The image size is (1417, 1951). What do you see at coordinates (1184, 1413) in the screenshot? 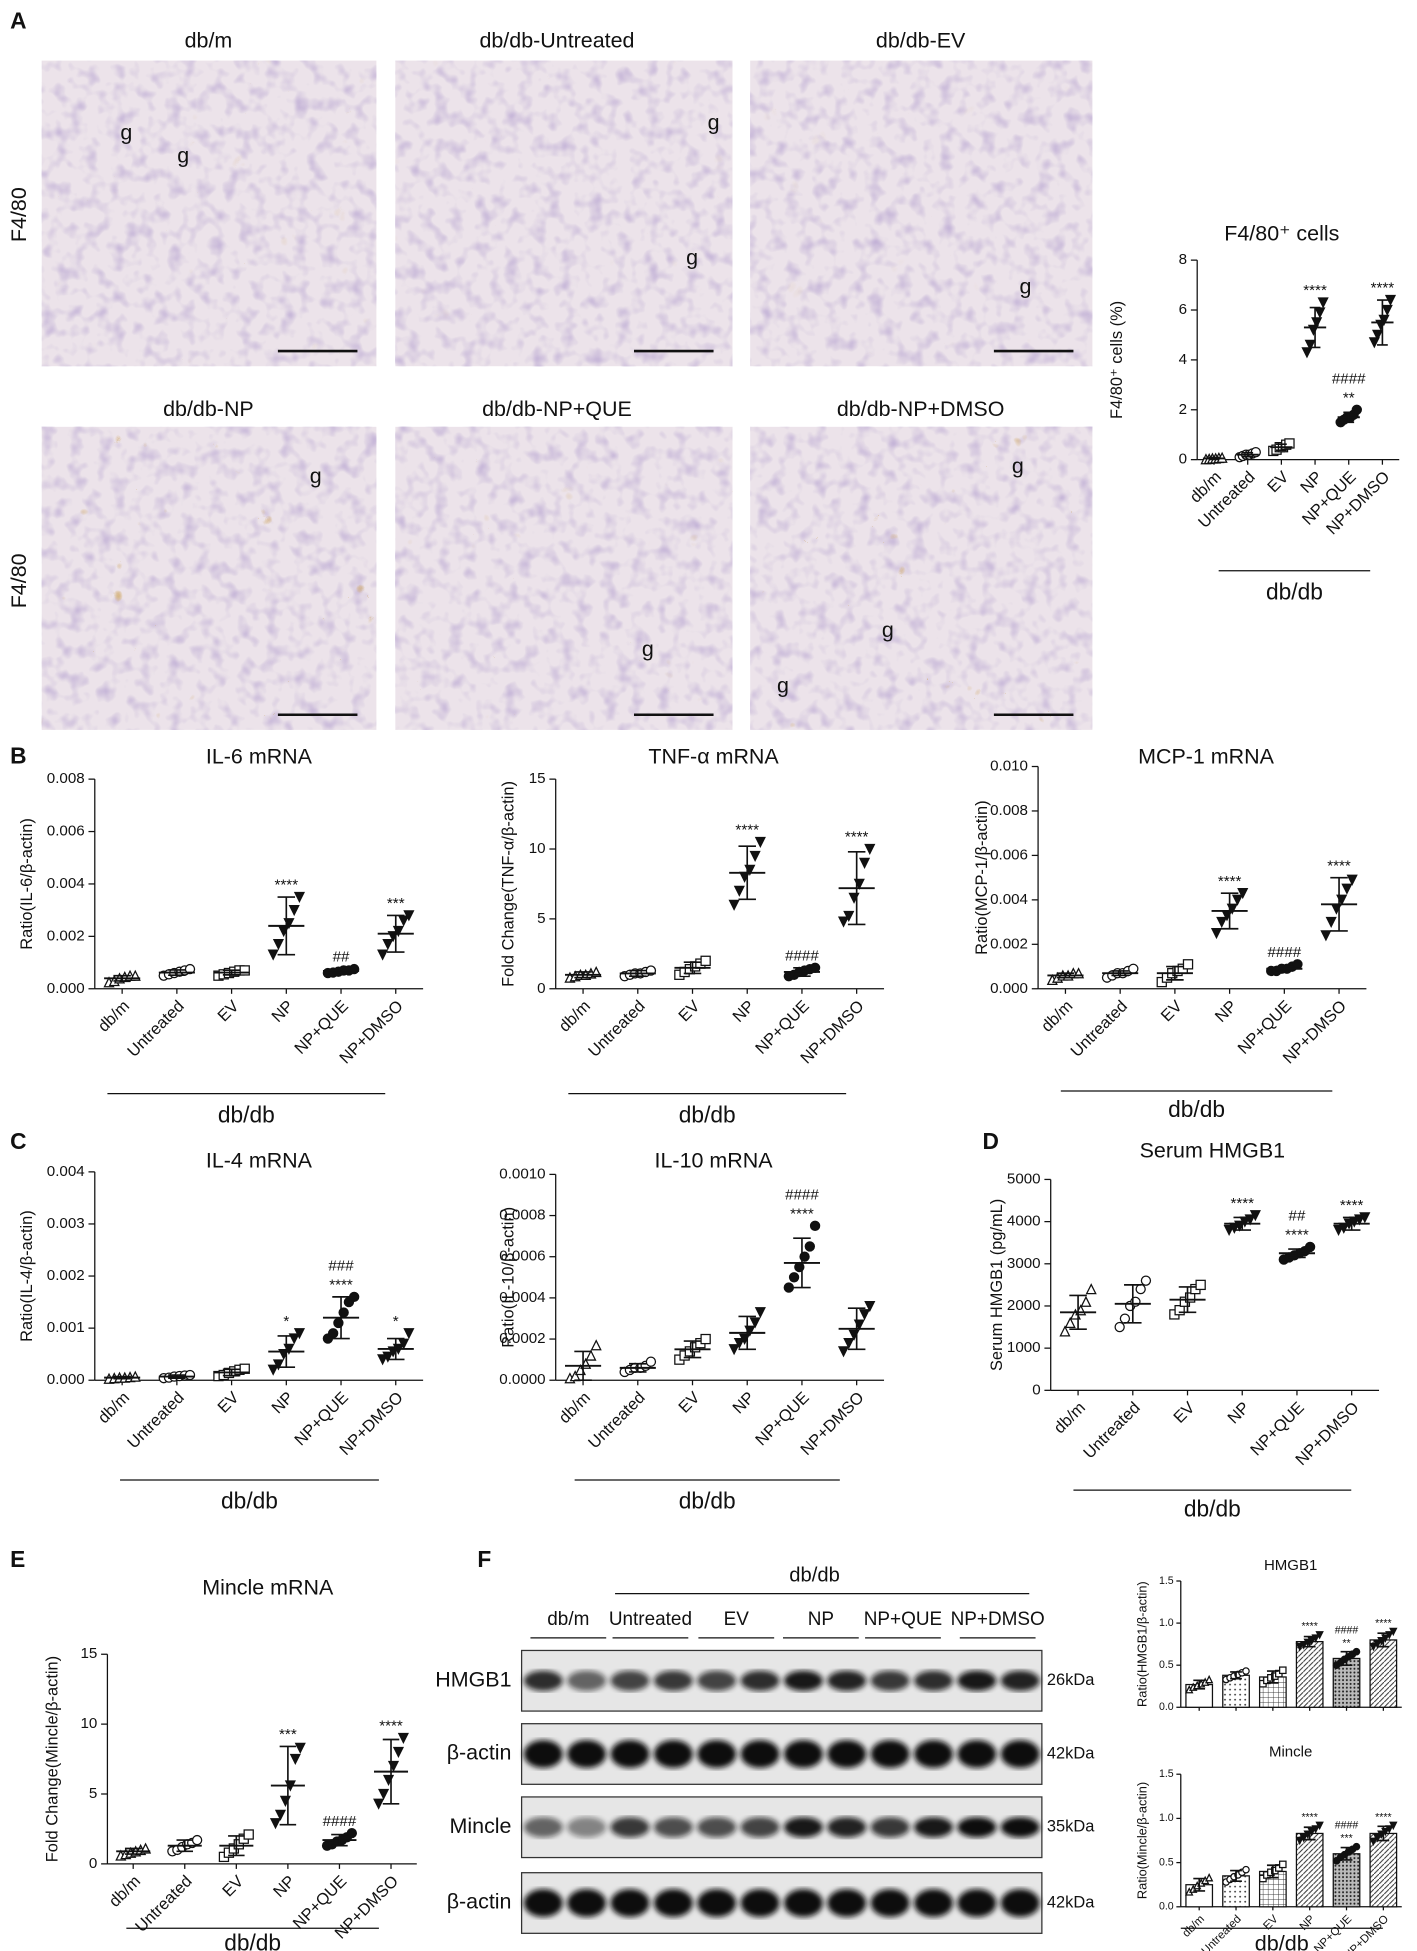
I see `x-tick-label: EV` at bounding box center [1184, 1413].